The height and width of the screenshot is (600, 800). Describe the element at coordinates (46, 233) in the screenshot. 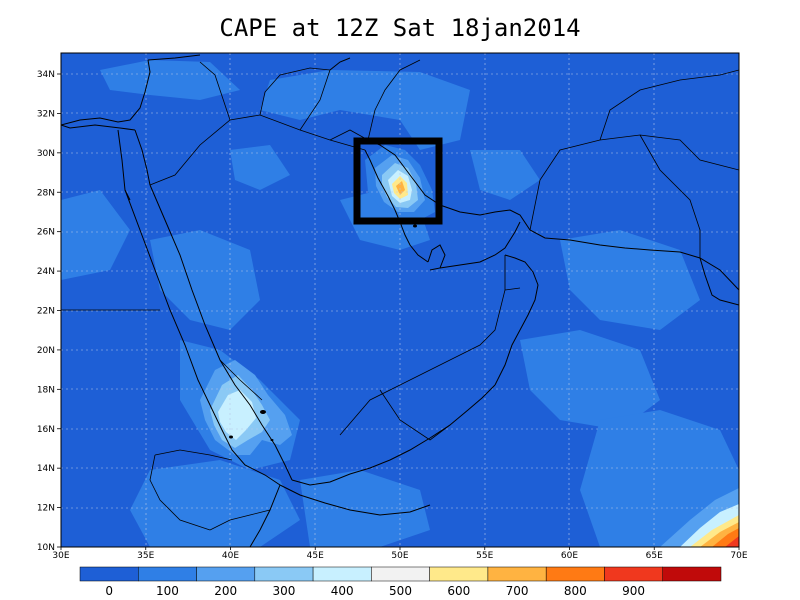

I see `lat-tick-label: 26N` at that location.